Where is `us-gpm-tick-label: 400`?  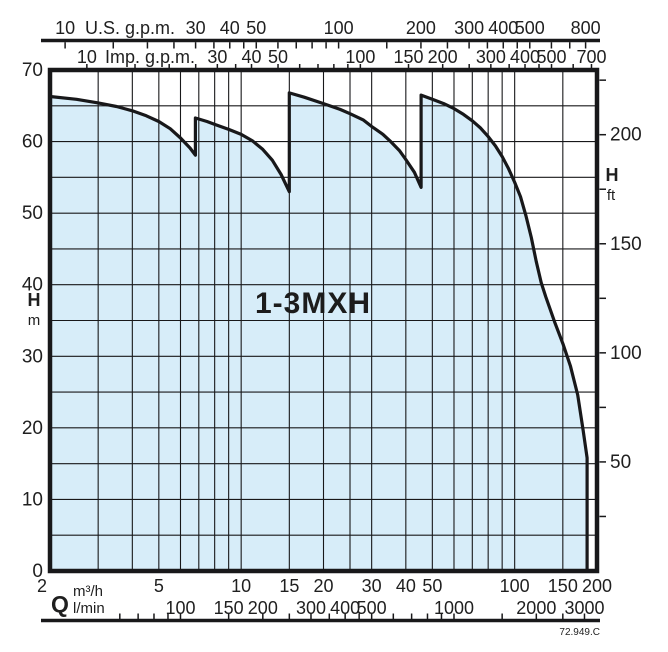 us-gpm-tick-label: 400 is located at coordinates (503, 28).